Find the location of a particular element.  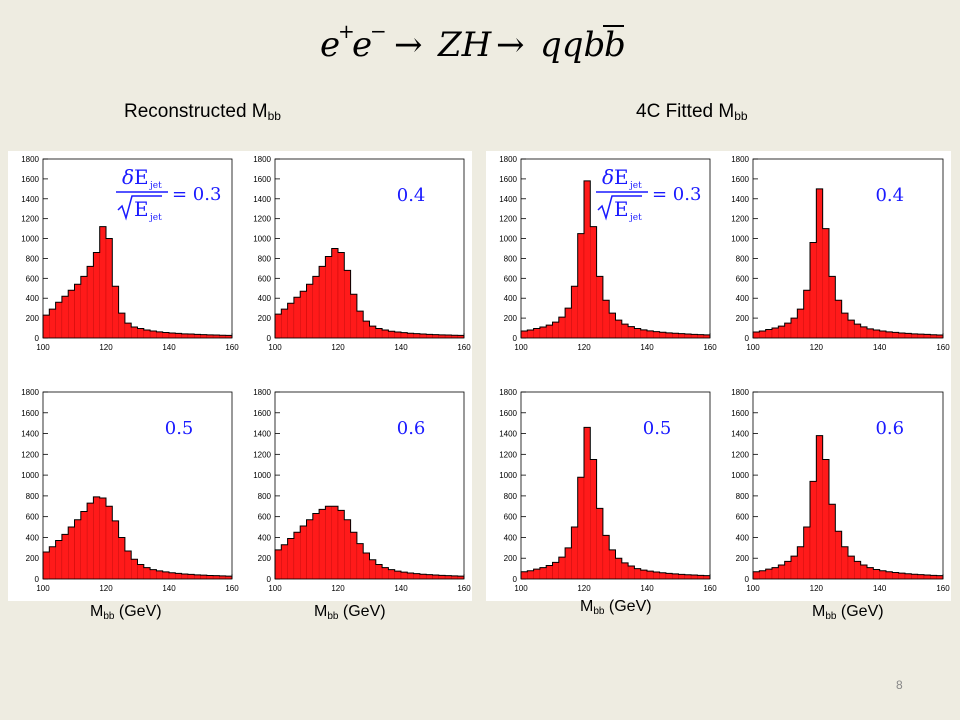

res-jet: jet is located at coordinates (155, 186).